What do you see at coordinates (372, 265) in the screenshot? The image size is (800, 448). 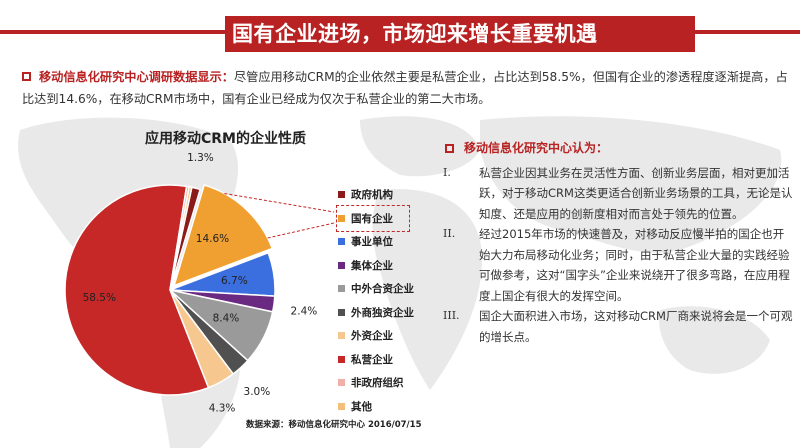 I see `legend-label: 集体企业` at bounding box center [372, 265].